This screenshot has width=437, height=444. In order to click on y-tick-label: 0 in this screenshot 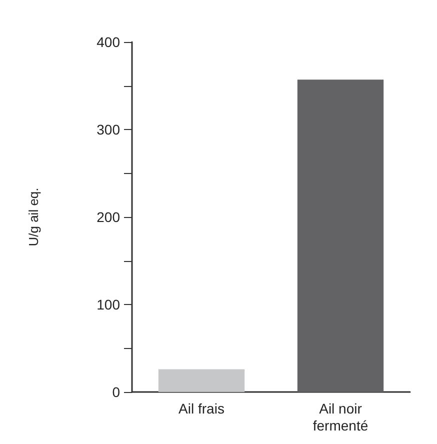, I will do `click(116, 392)`.